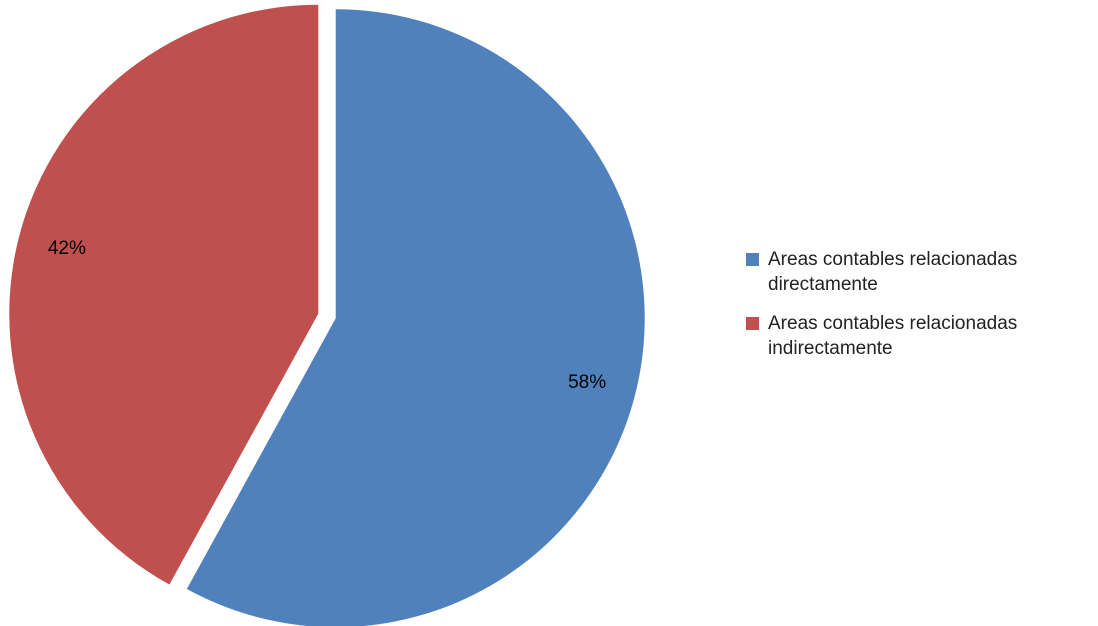  What do you see at coordinates (830, 348) in the screenshot?
I see `legend-label-indirectamente-line2: indirectamente` at bounding box center [830, 348].